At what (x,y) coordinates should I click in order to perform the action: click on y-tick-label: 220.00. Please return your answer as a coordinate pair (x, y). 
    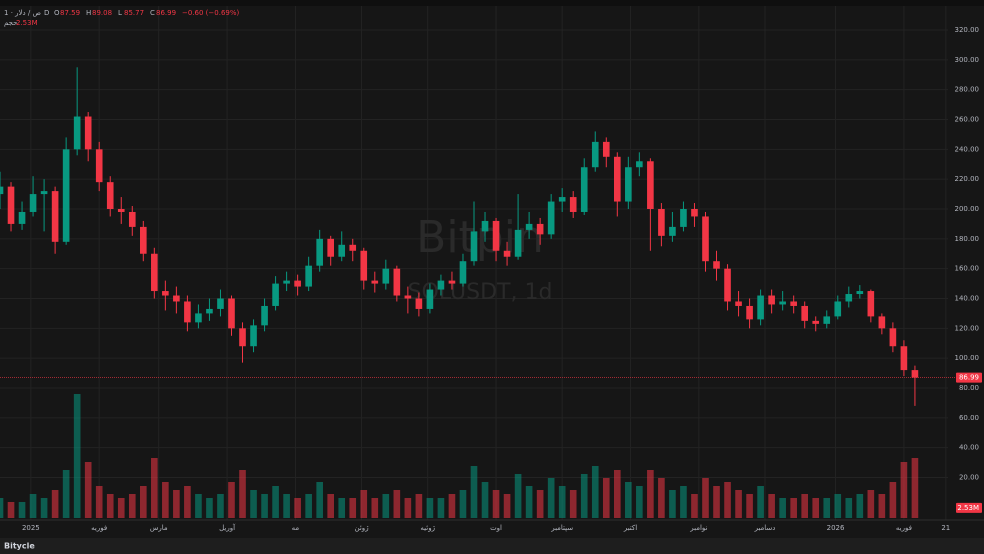
    Looking at the image, I should click on (967, 179).